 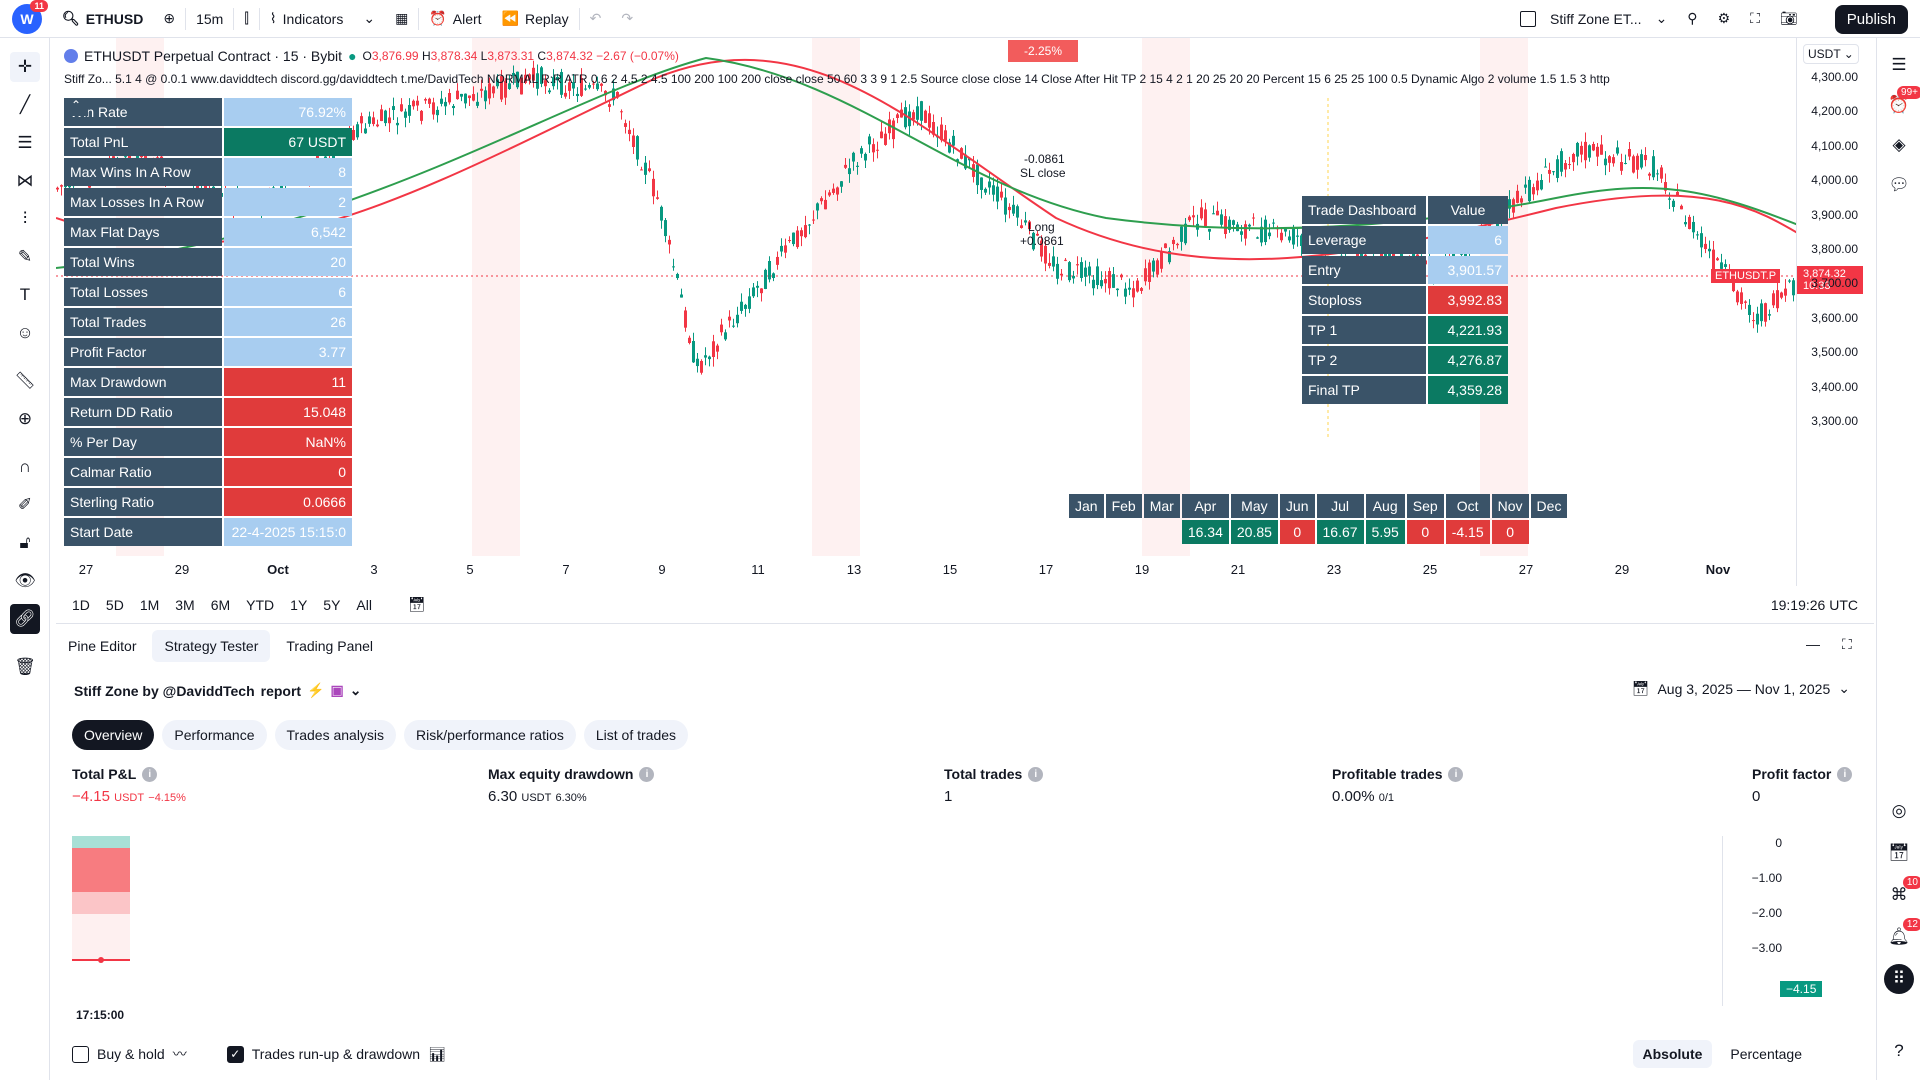 I want to click on redo-button: ↷, so click(x=627, y=19).